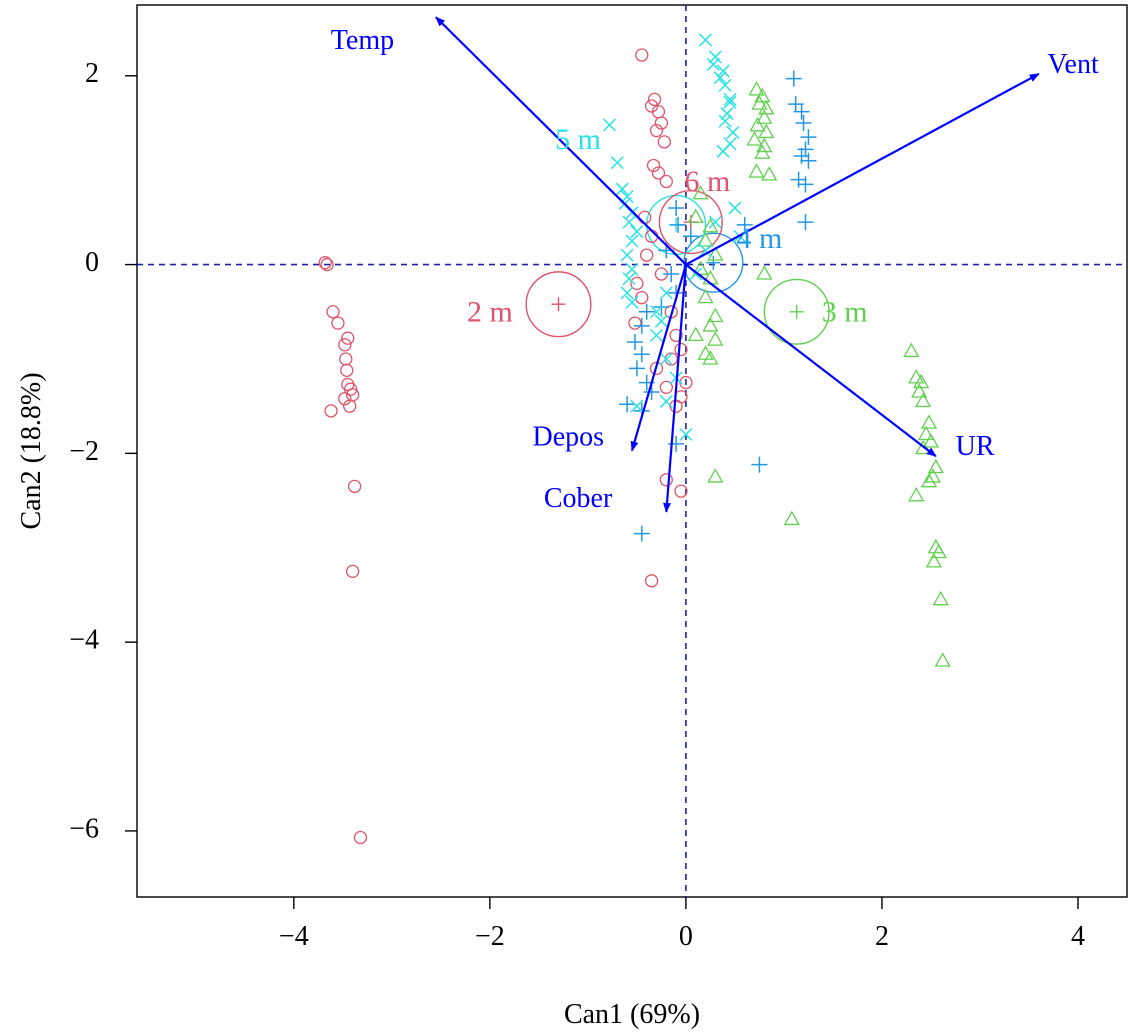 Image resolution: width=1130 pixels, height=1035 pixels. I want to click on x-axis-label: Can1 (69%), so click(632, 1014).